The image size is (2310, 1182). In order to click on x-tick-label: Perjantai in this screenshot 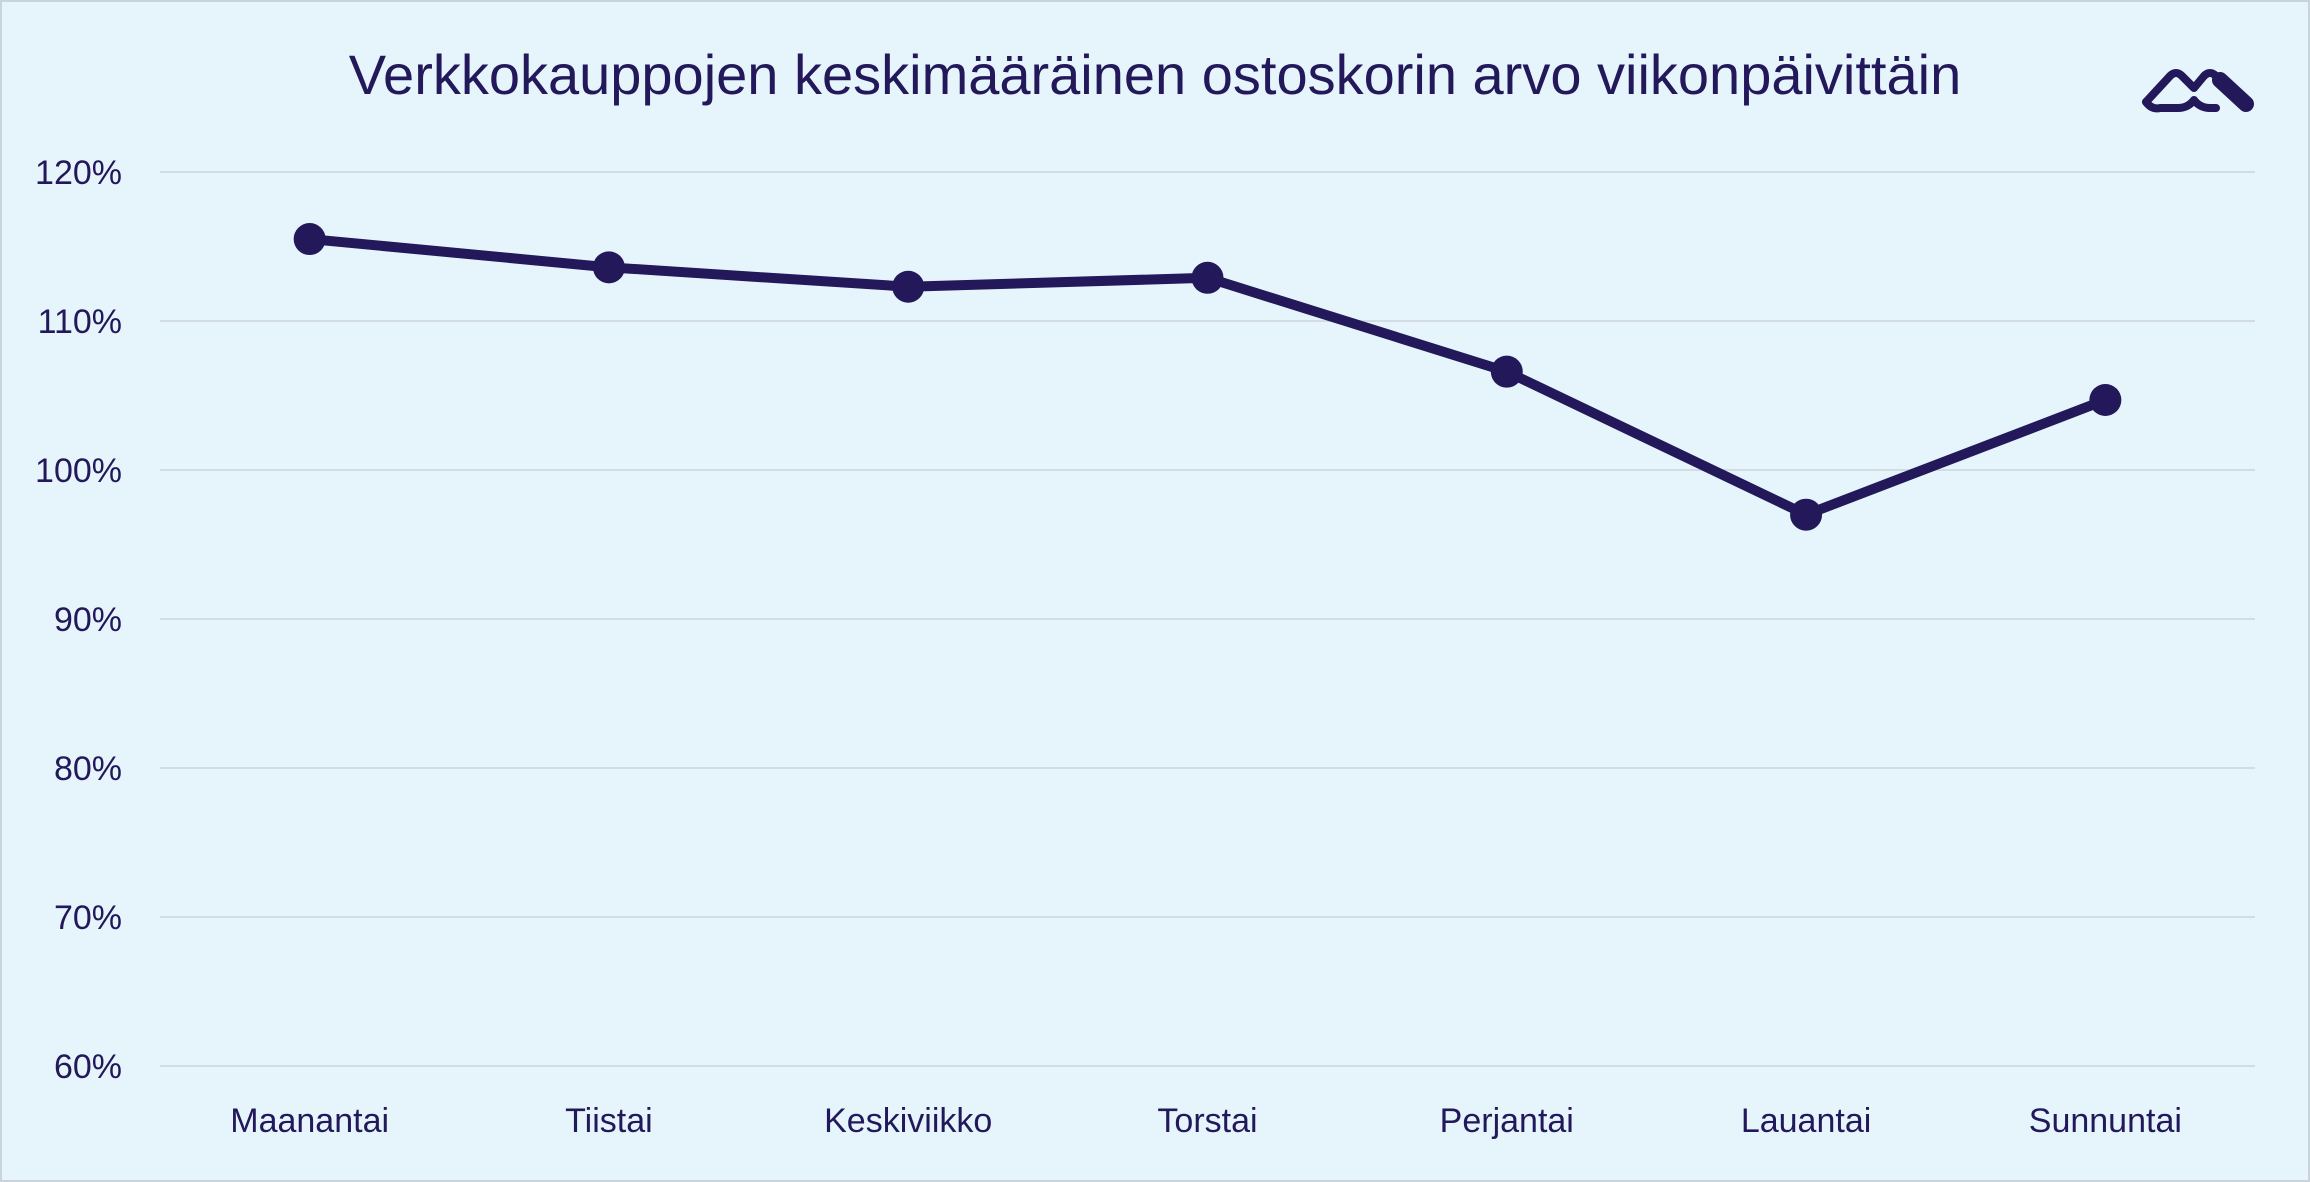, I will do `click(1507, 1121)`.